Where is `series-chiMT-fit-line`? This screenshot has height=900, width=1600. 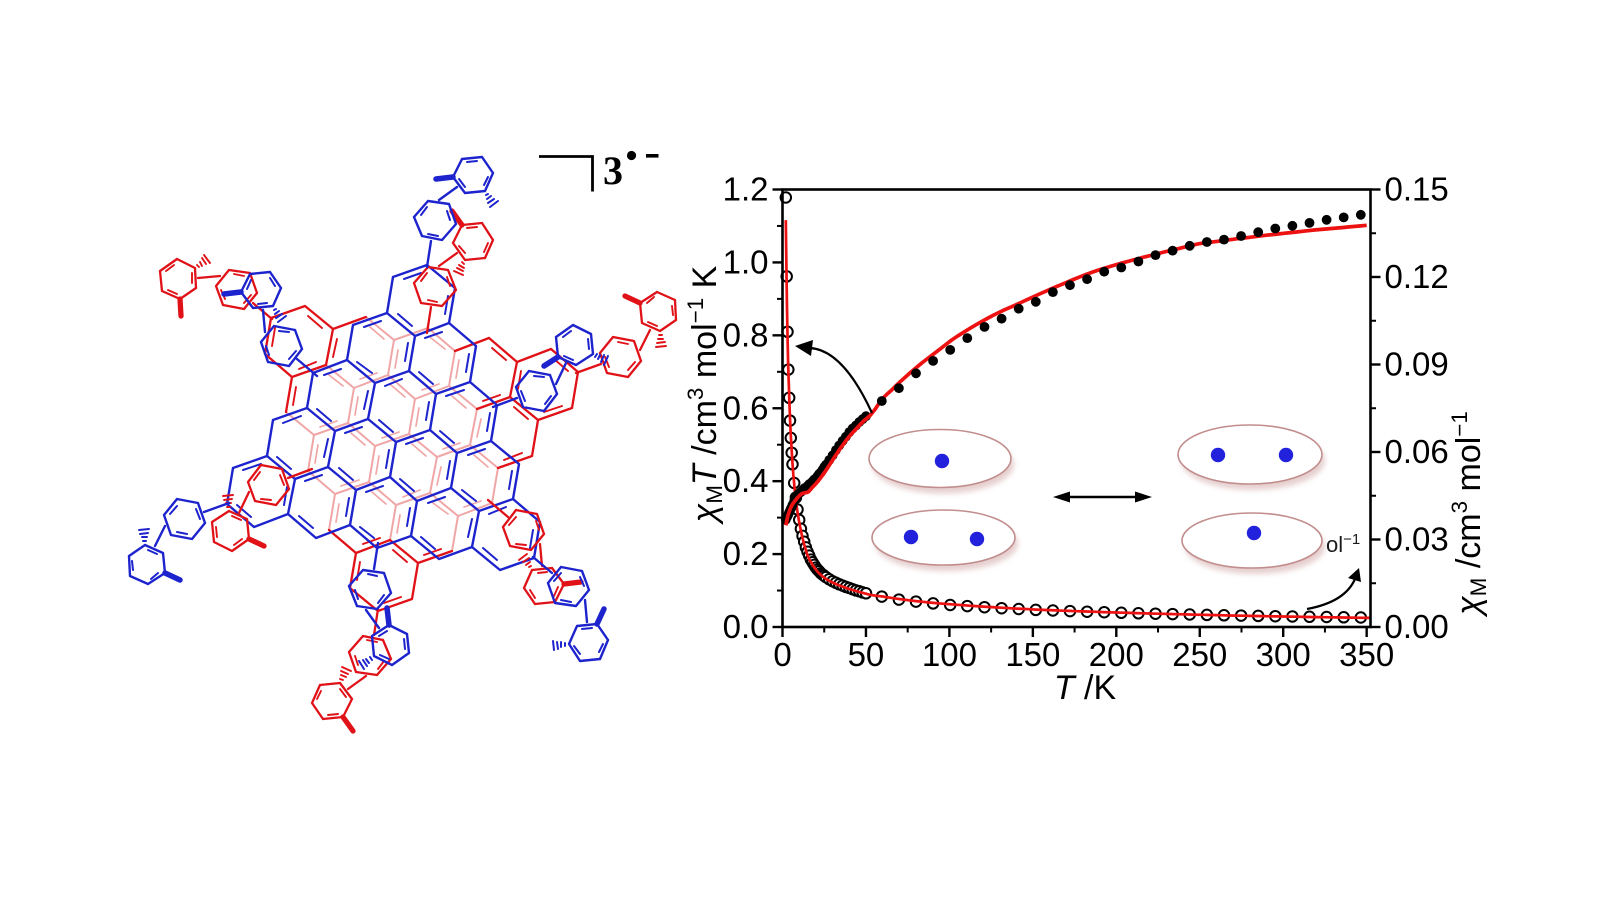
series-chiMT-fit-line is located at coordinates (1075, 374).